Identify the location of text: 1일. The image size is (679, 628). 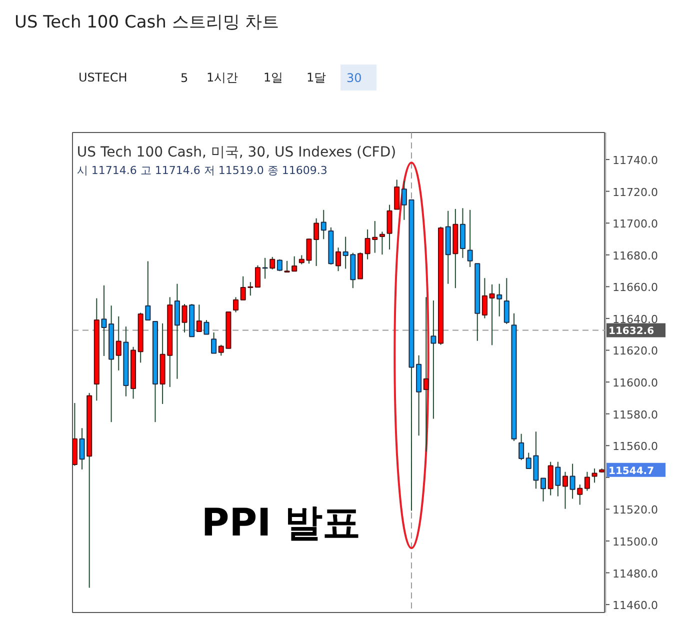
(274, 77).